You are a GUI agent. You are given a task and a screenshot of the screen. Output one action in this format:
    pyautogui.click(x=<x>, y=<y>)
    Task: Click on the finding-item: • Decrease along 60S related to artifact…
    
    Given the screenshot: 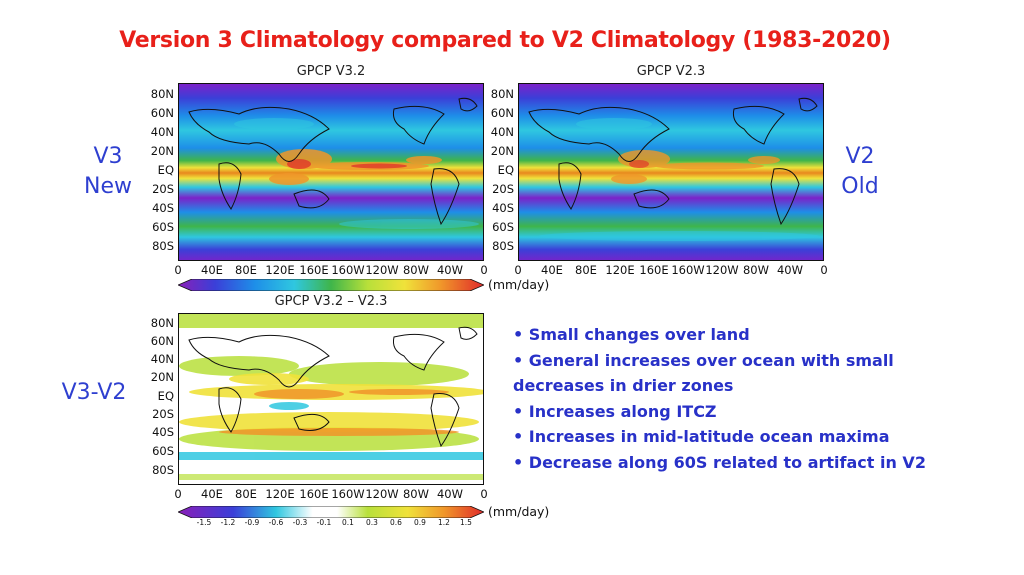 What is the action you would take?
    pyautogui.click(x=719, y=462)
    